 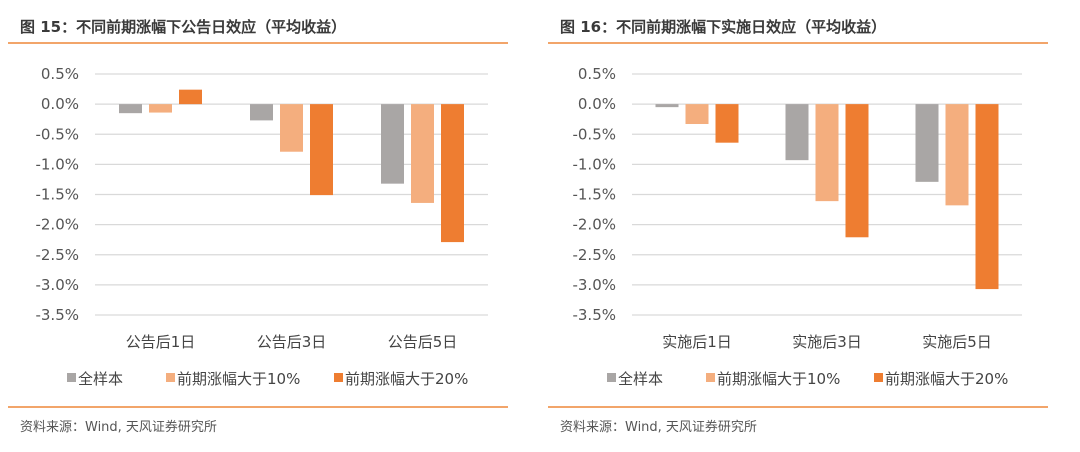 What do you see at coordinates (161, 342) in the screenshot?
I see `x-category-label: 公告后1日` at bounding box center [161, 342].